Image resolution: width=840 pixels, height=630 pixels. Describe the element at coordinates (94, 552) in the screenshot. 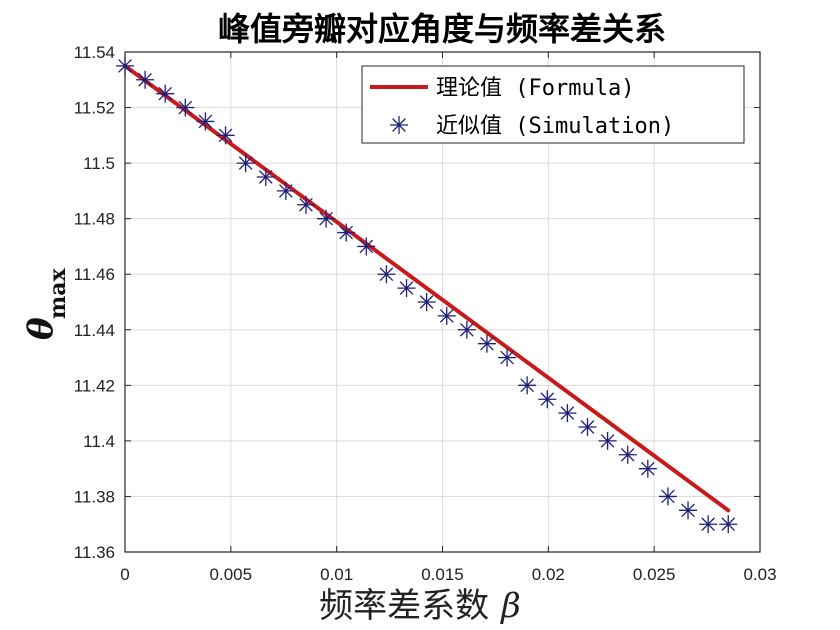

I see `y-tick-label: 11.36` at that location.